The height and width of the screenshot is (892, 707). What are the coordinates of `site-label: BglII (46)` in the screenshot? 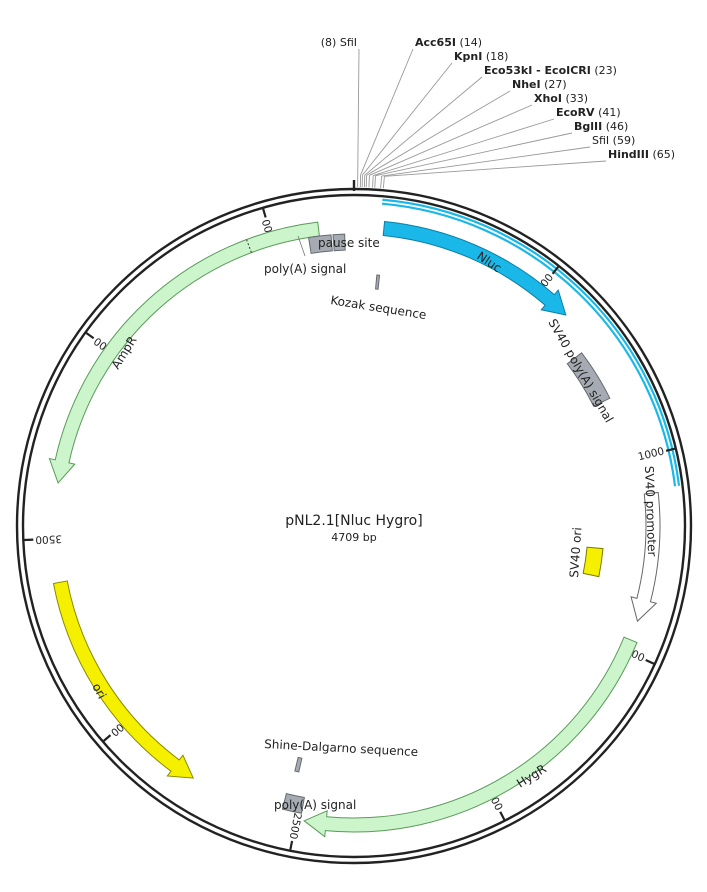 It's located at (601, 126).